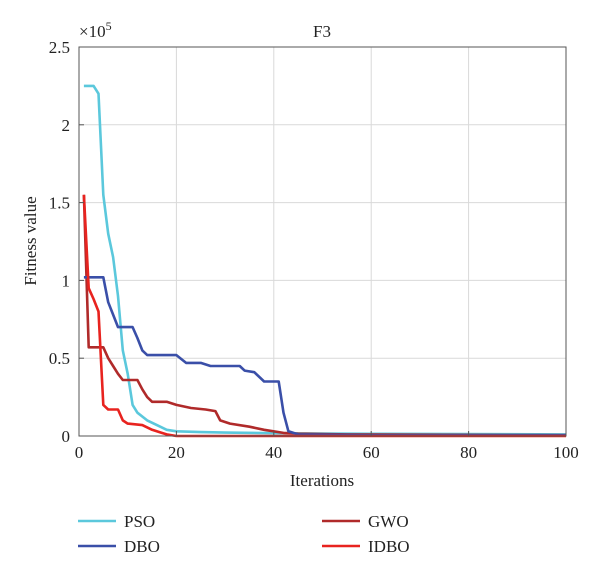  I want to click on y-tick-label: 2, so click(66, 125).